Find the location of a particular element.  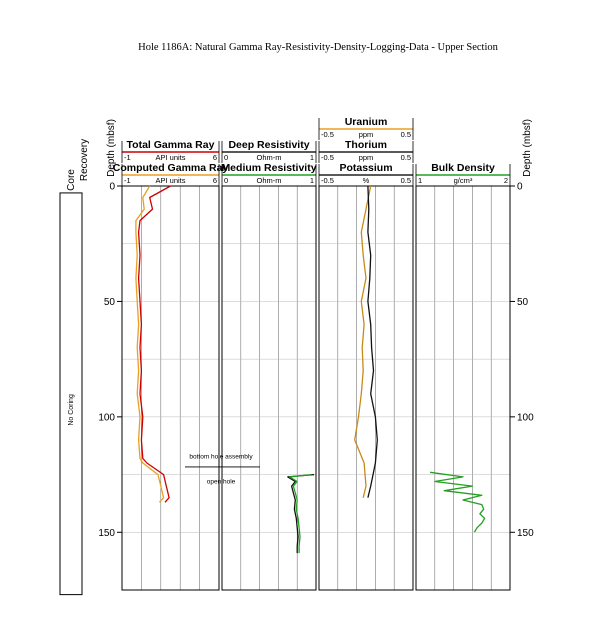

header-max: 2 is located at coordinates (506, 180).